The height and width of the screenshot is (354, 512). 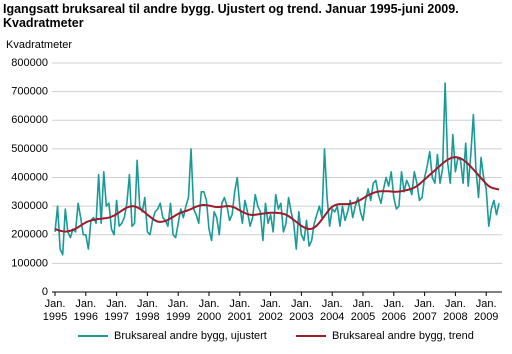 What do you see at coordinates (29, 120) in the screenshot?
I see `y-tick-label: 600000` at bounding box center [29, 120].